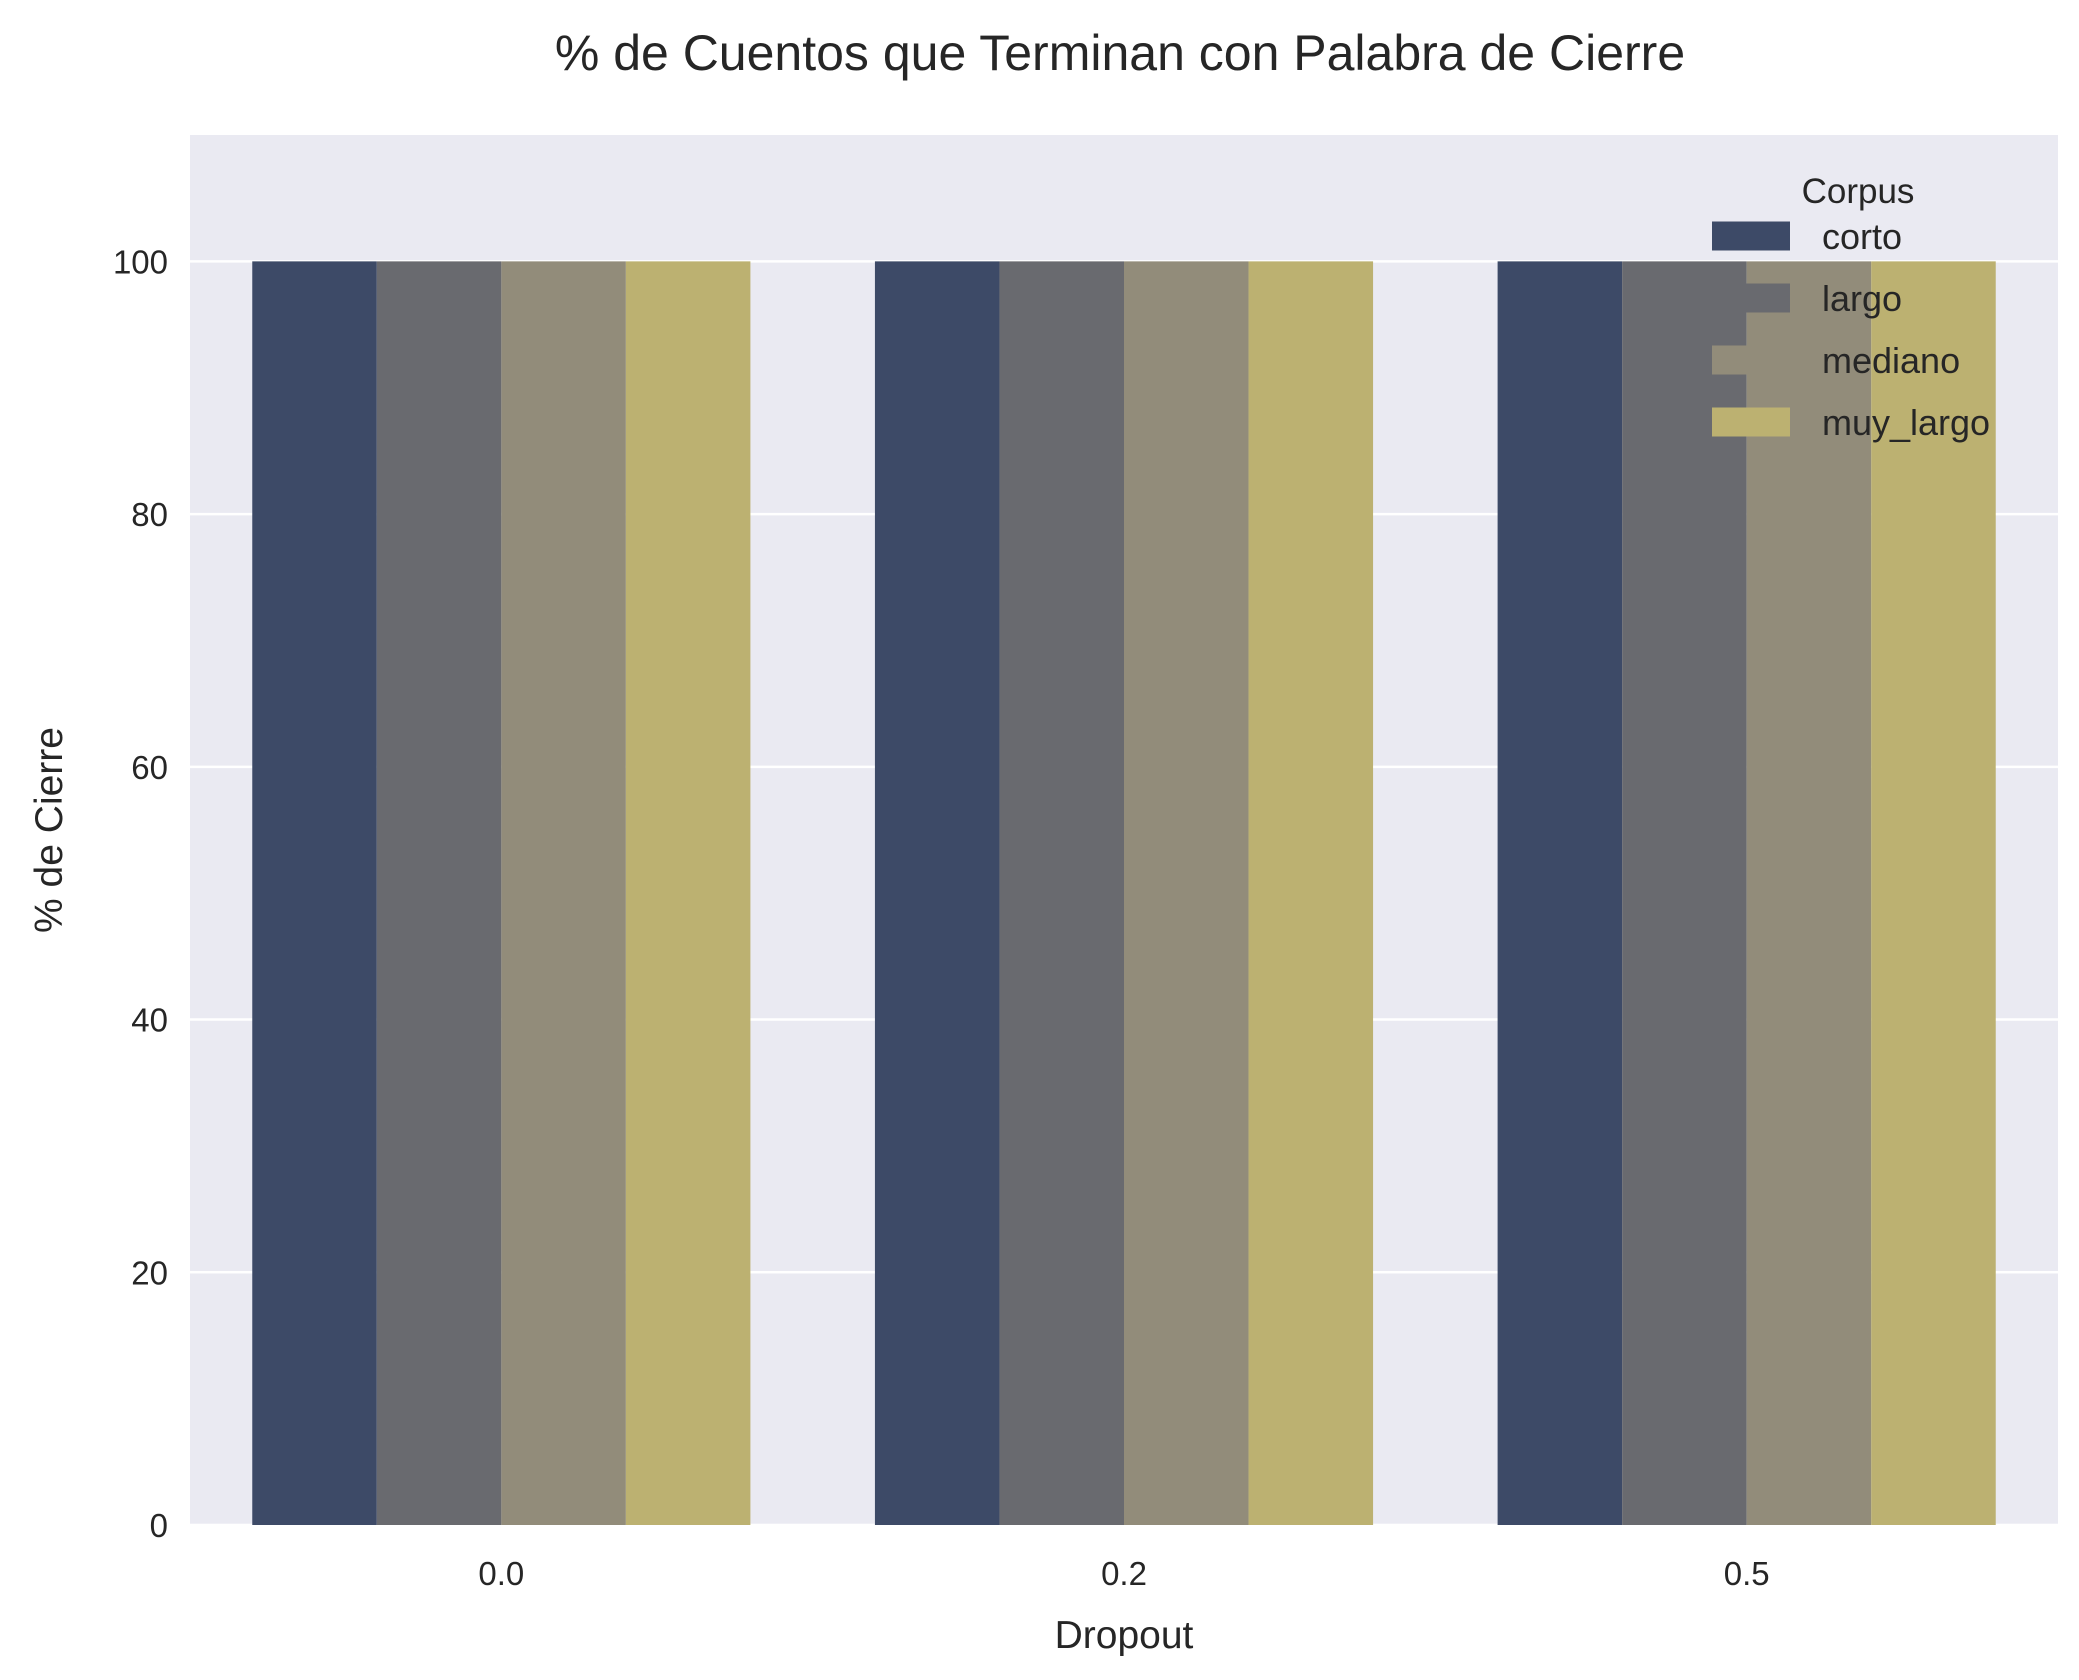 Image resolution: width=2079 pixels, height=1680 pixels. Describe the element at coordinates (1933, 893) in the screenshot. I see `bar-muy_largo-0.5` at that location.